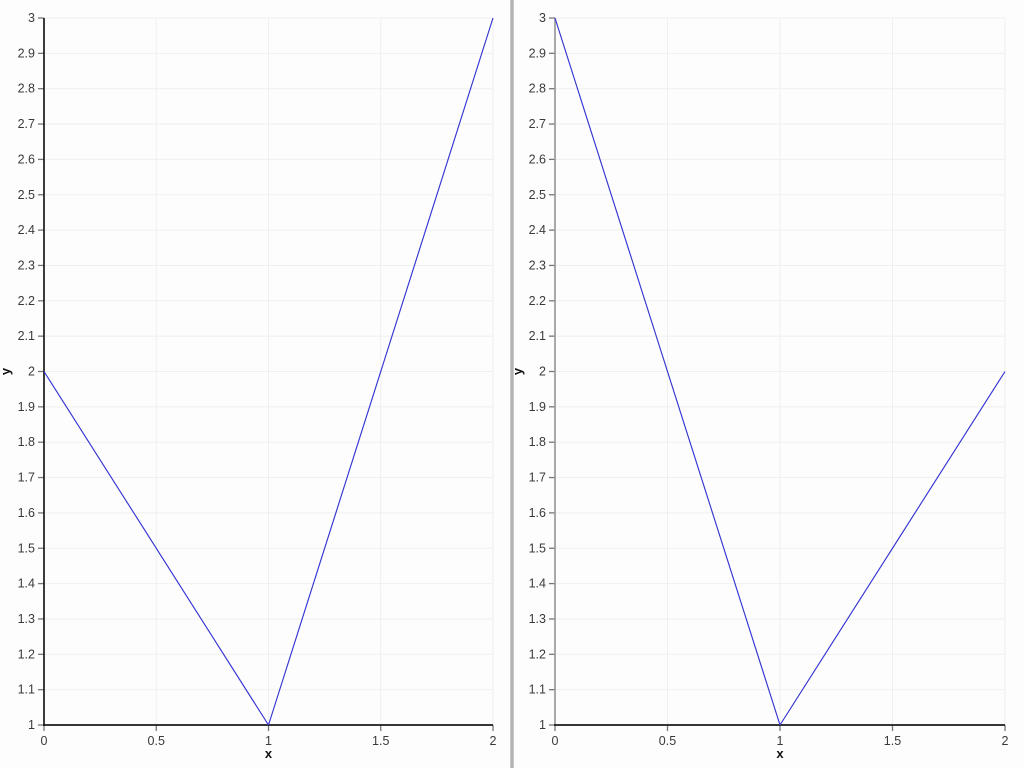 The image size is (1024, 768). I want to click on pane-divider-handle, so click(512, 384).